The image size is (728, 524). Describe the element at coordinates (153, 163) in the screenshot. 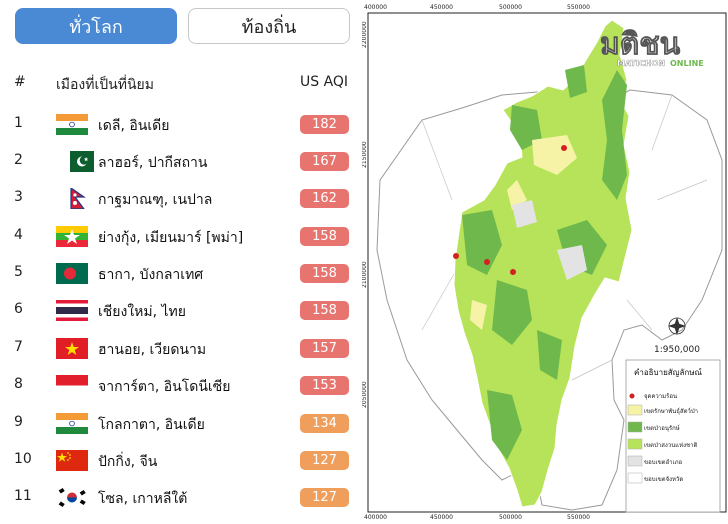

I see `city-name: ลาฮอร์, ปากีสถาน` at that location.